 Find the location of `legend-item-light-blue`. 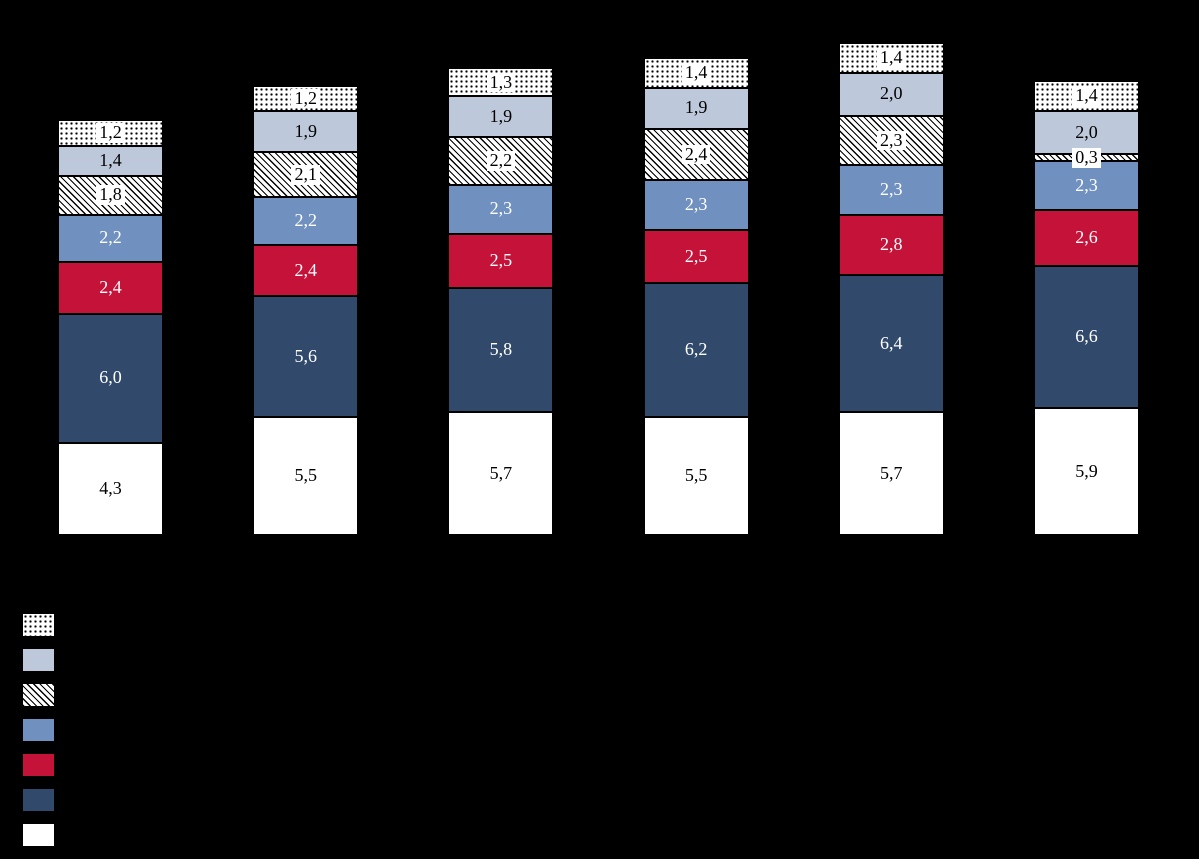

legend-item-light-blue is located at coordinates (38, 660).